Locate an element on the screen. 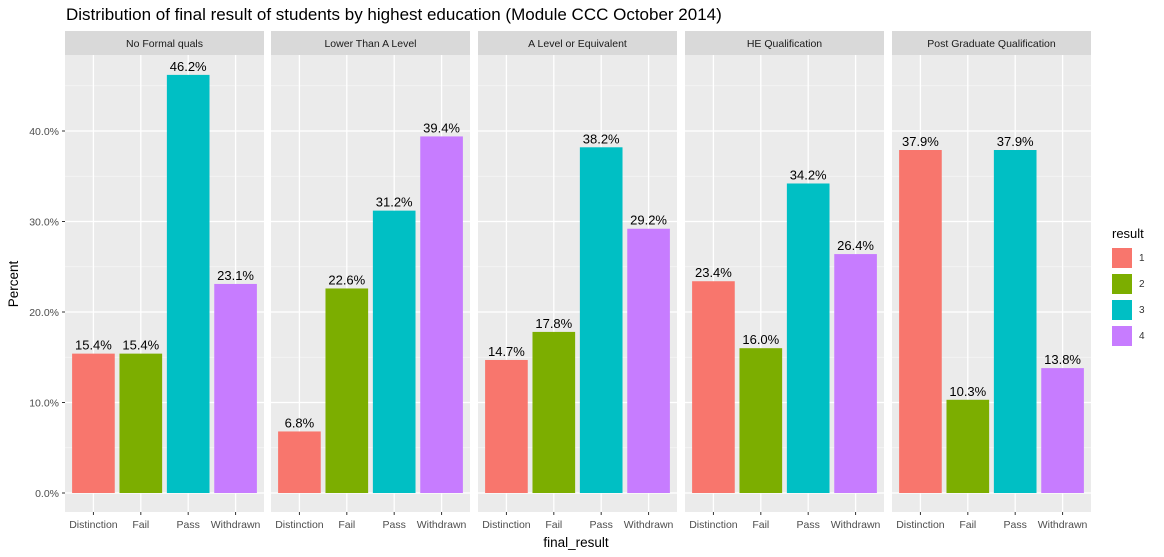 The height and width of the screenshot is (557, 1164). legend: result 1 2 3 4 is located at coordinates (1137, 288).